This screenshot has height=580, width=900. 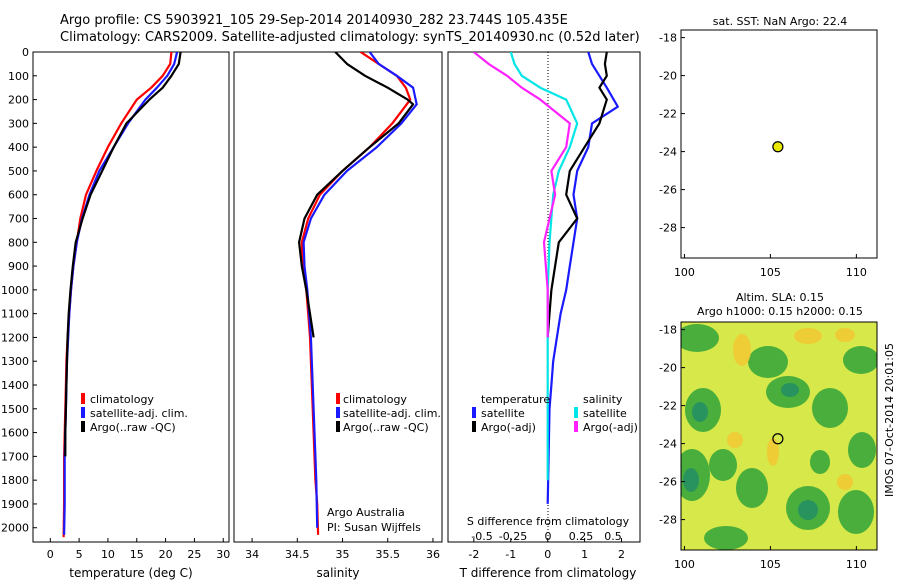 I want to click on legend-label-satellite: satellite-adj. clim., so click(x=392, y=413).